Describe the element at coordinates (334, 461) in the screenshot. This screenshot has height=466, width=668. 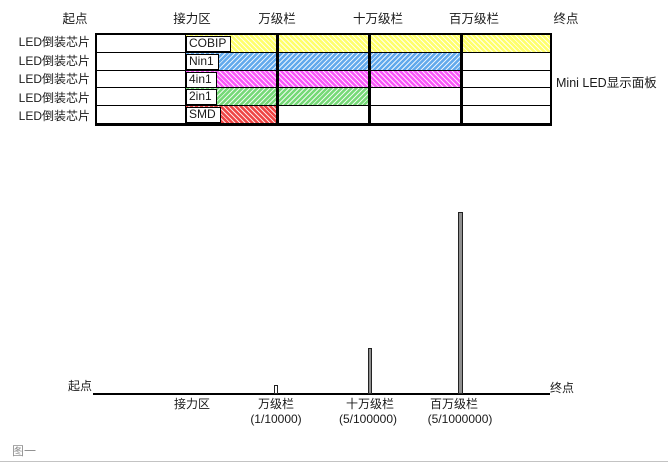
I see `page-divider` at that location.